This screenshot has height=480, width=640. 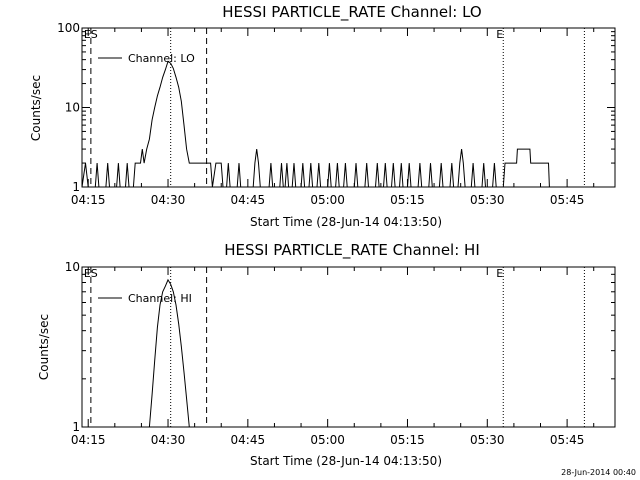 I want to click on legend: Channel: LO, so click(x=146, y=58).